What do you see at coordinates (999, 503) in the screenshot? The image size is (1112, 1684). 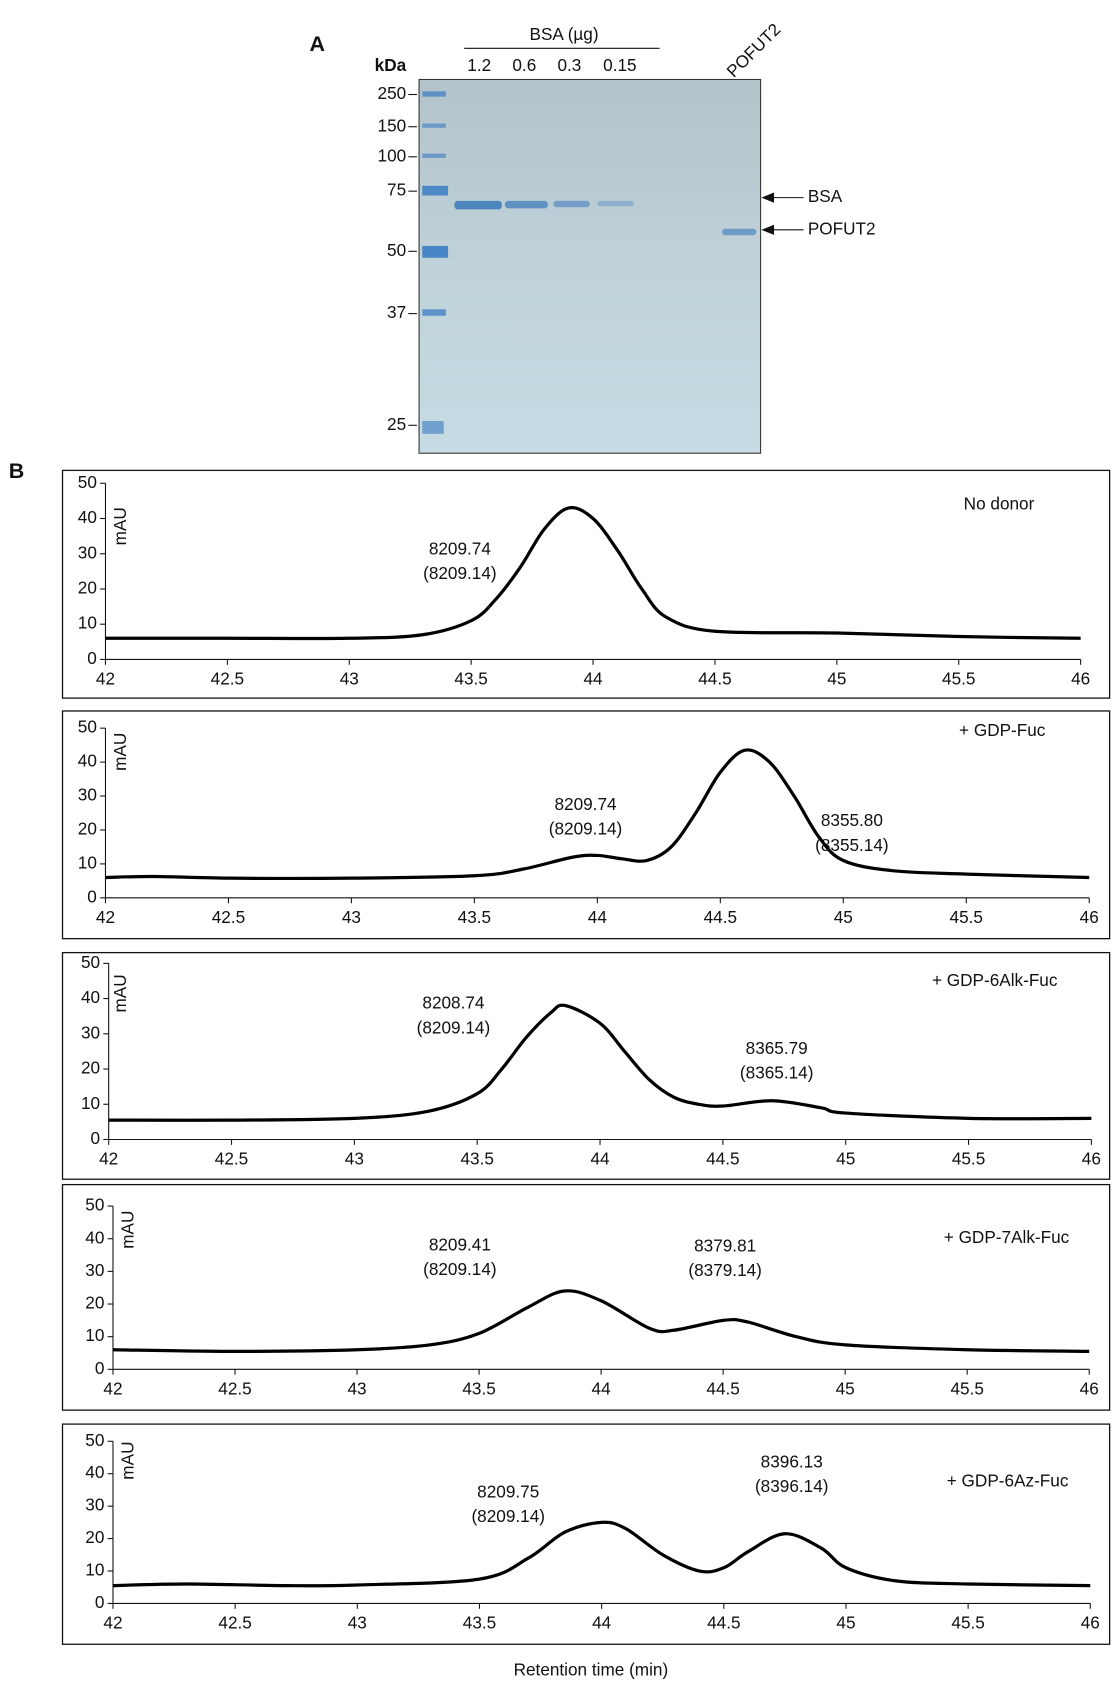 I see `chart-label: No donor` at bounding box center [999, 503].